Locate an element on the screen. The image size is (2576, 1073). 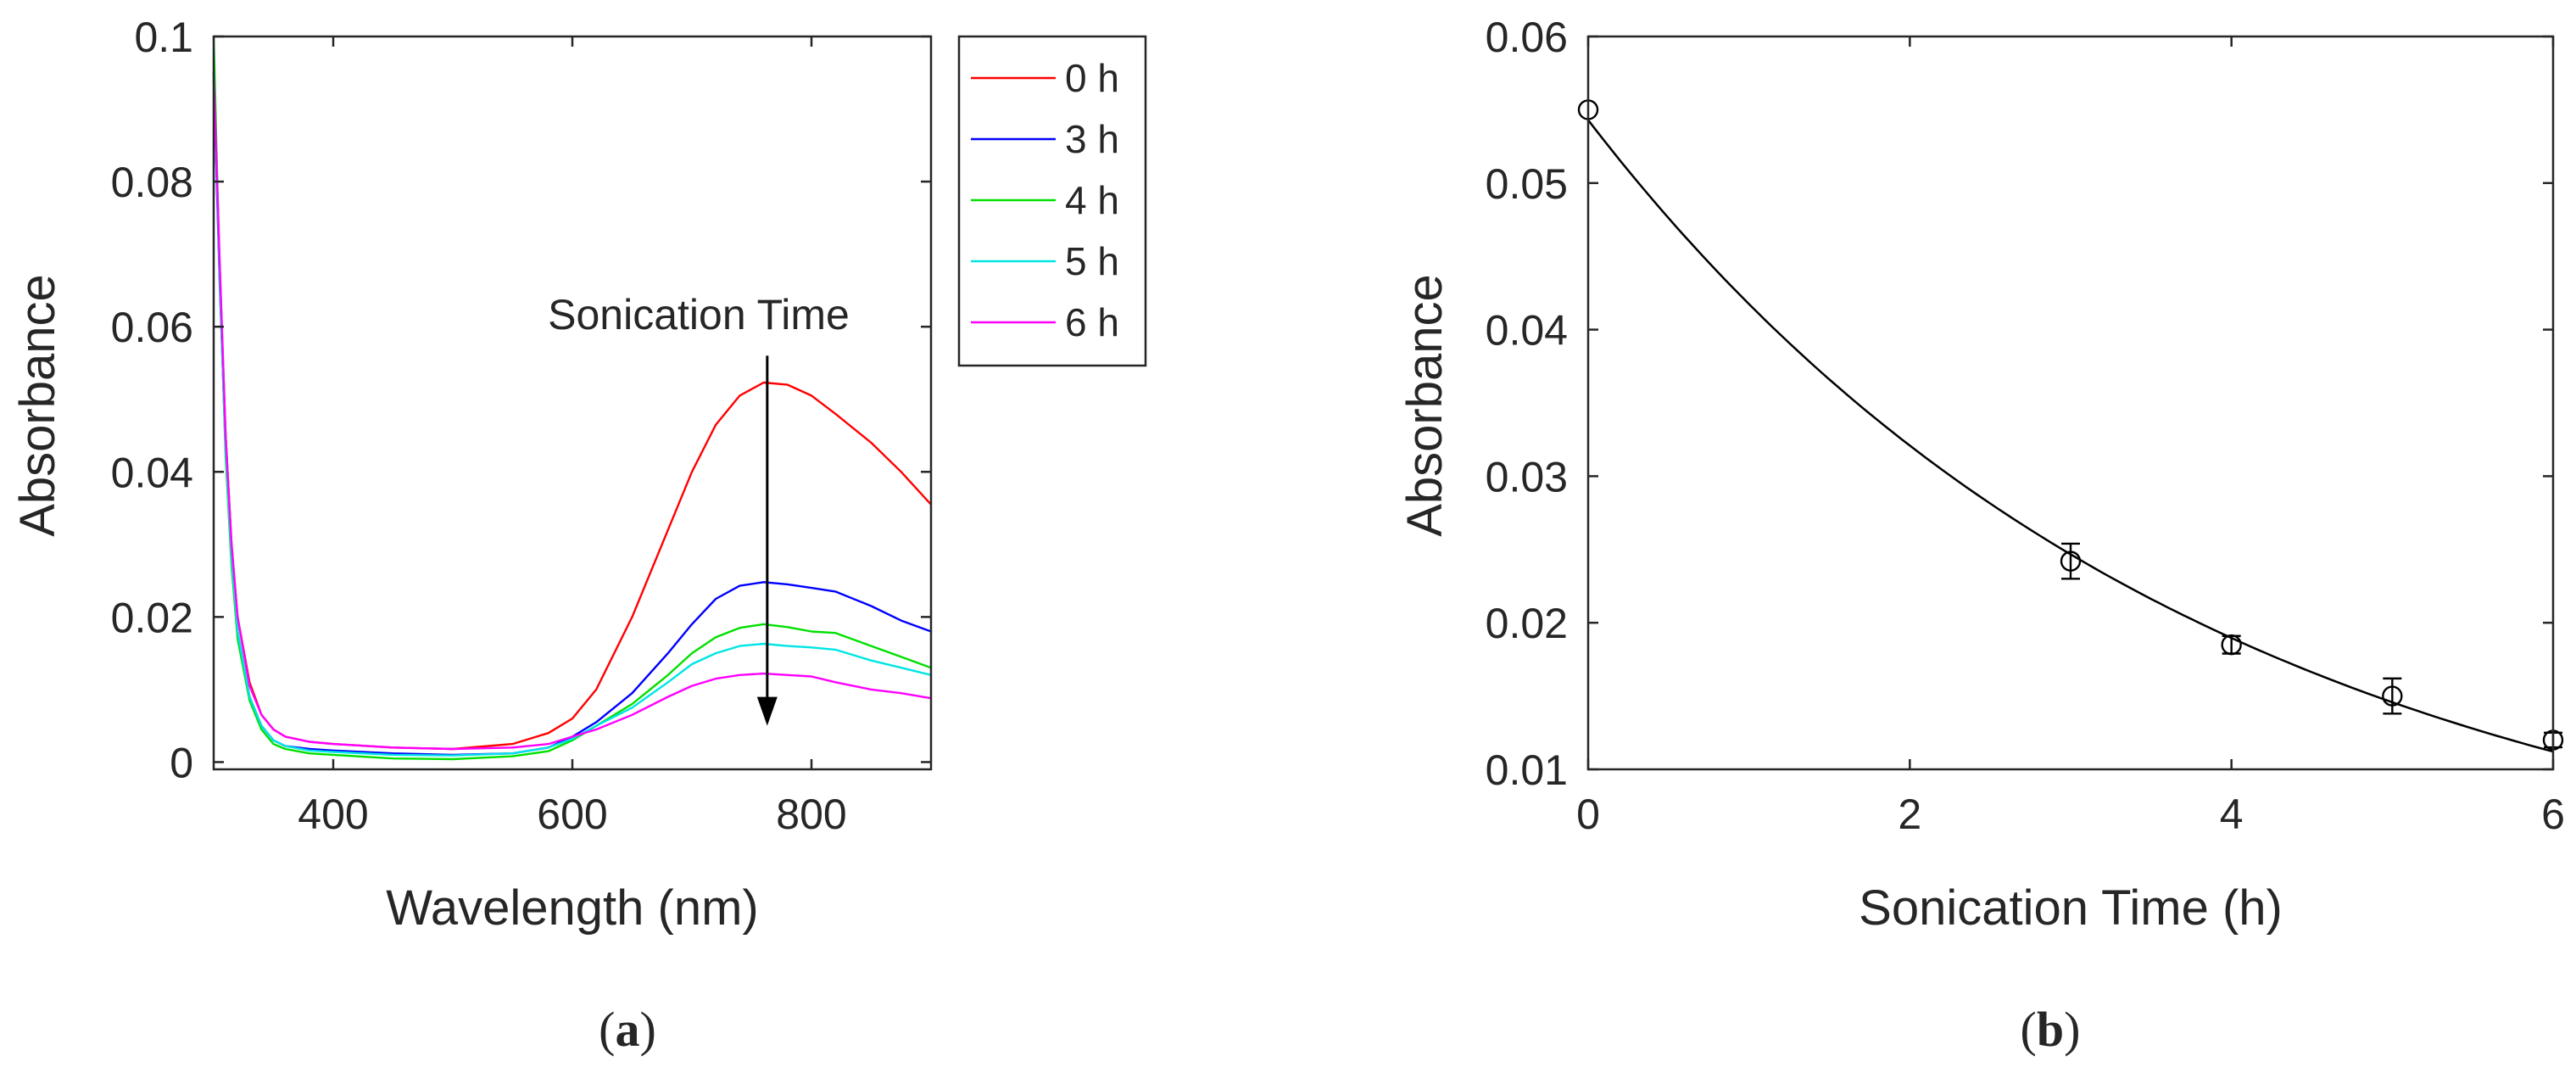
y-tick-label: 0.05 is located at coordinates (1527, 184).